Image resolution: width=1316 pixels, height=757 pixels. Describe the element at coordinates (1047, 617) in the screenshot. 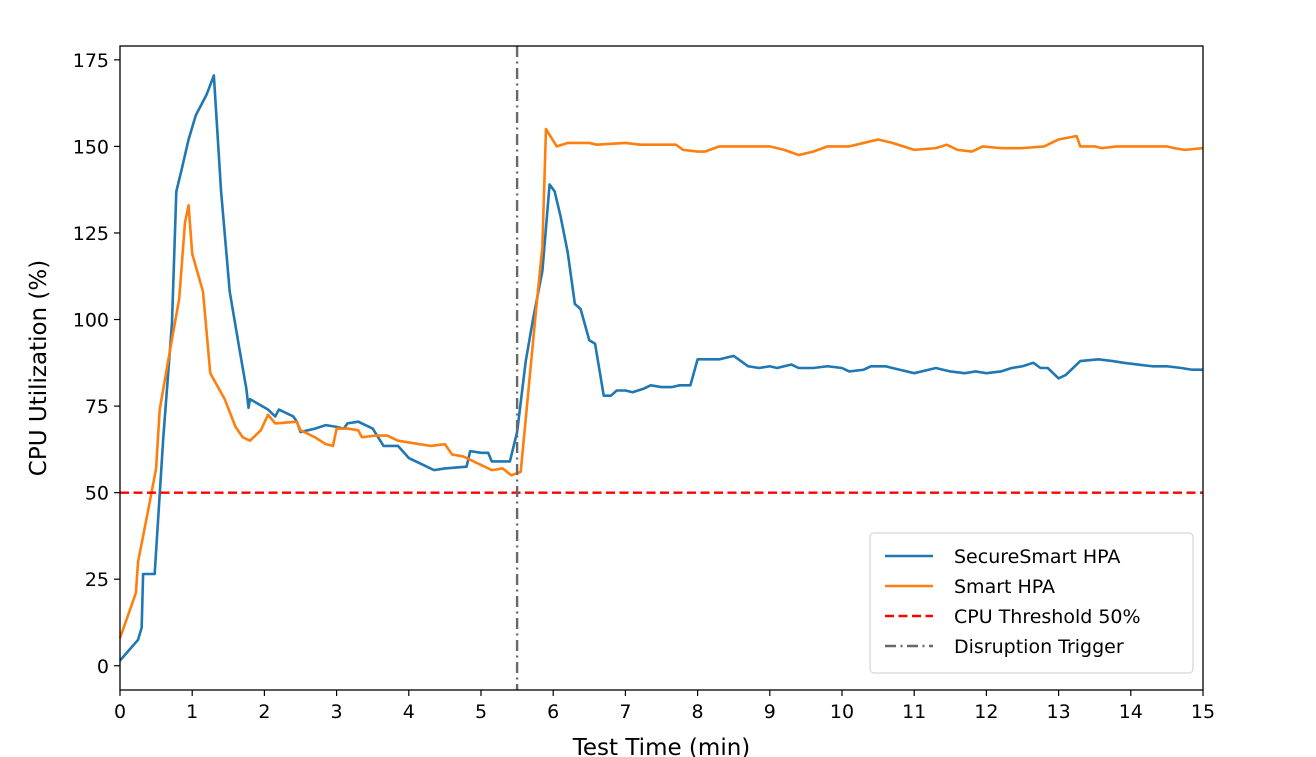

I see `legend-label-cpu-threshold-50: CPU Threshold 50%` at that location.